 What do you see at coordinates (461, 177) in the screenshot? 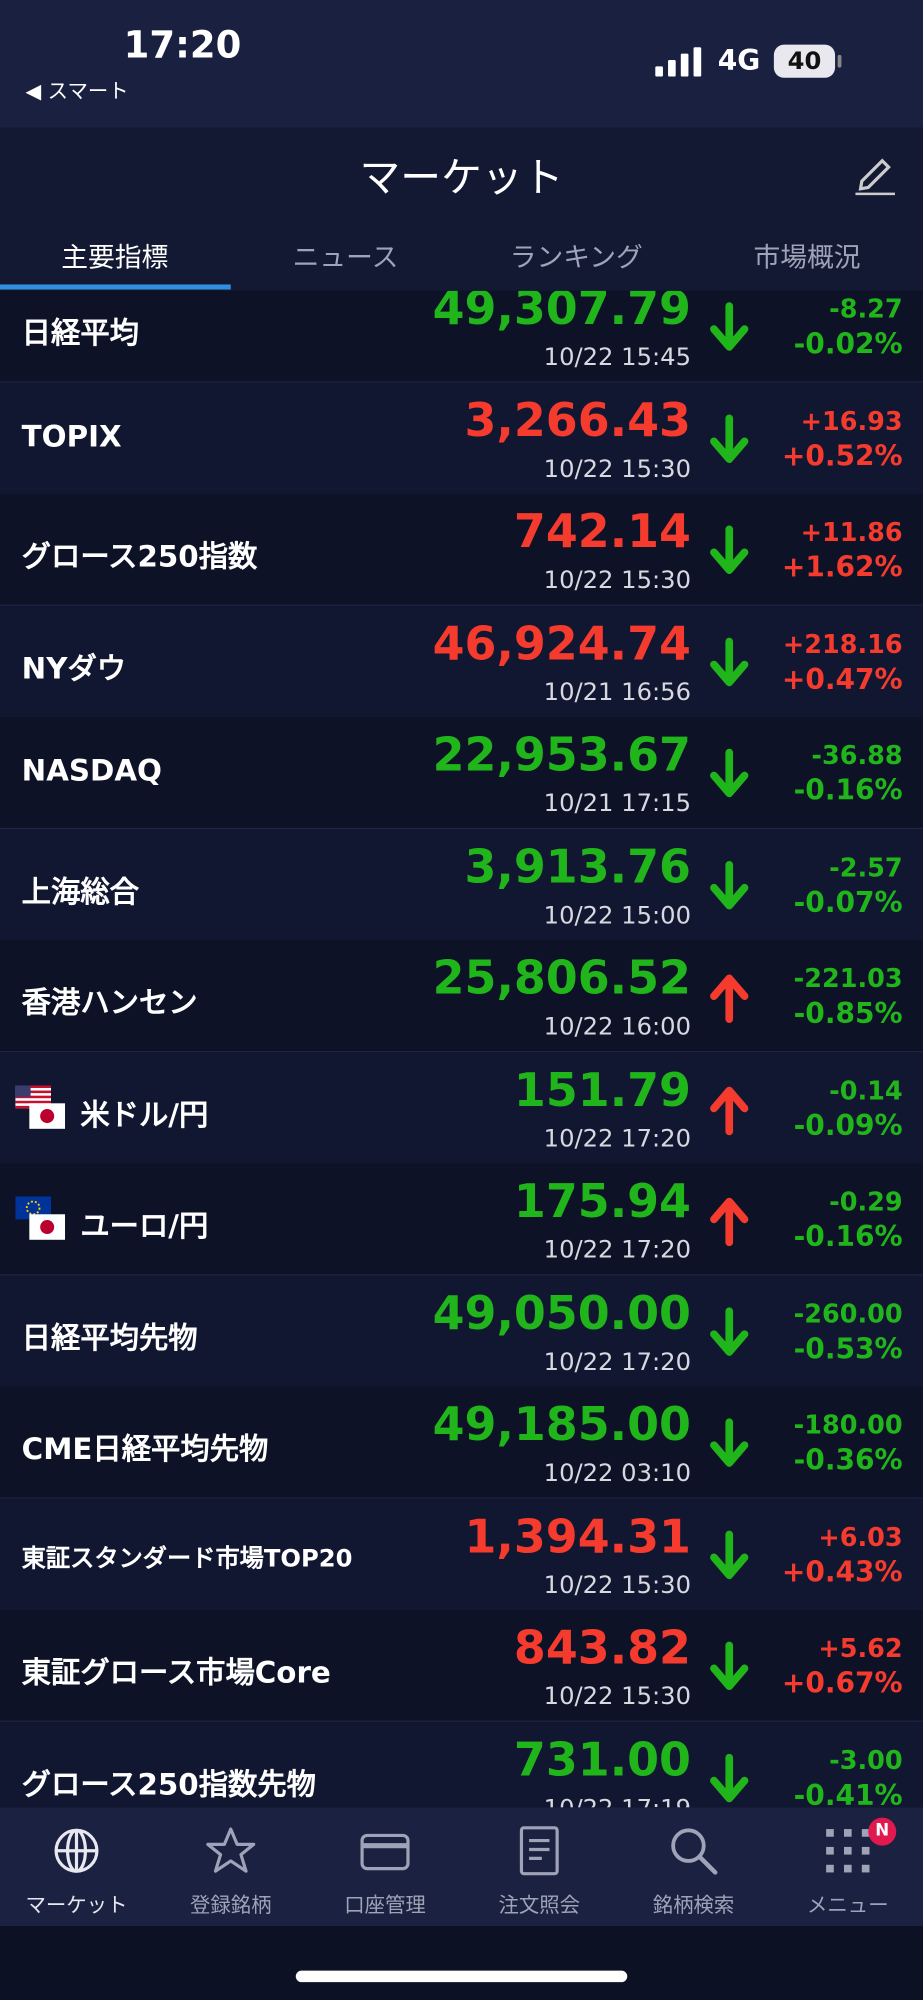
I see `title: マーケット` at bounding box center [461, 177].